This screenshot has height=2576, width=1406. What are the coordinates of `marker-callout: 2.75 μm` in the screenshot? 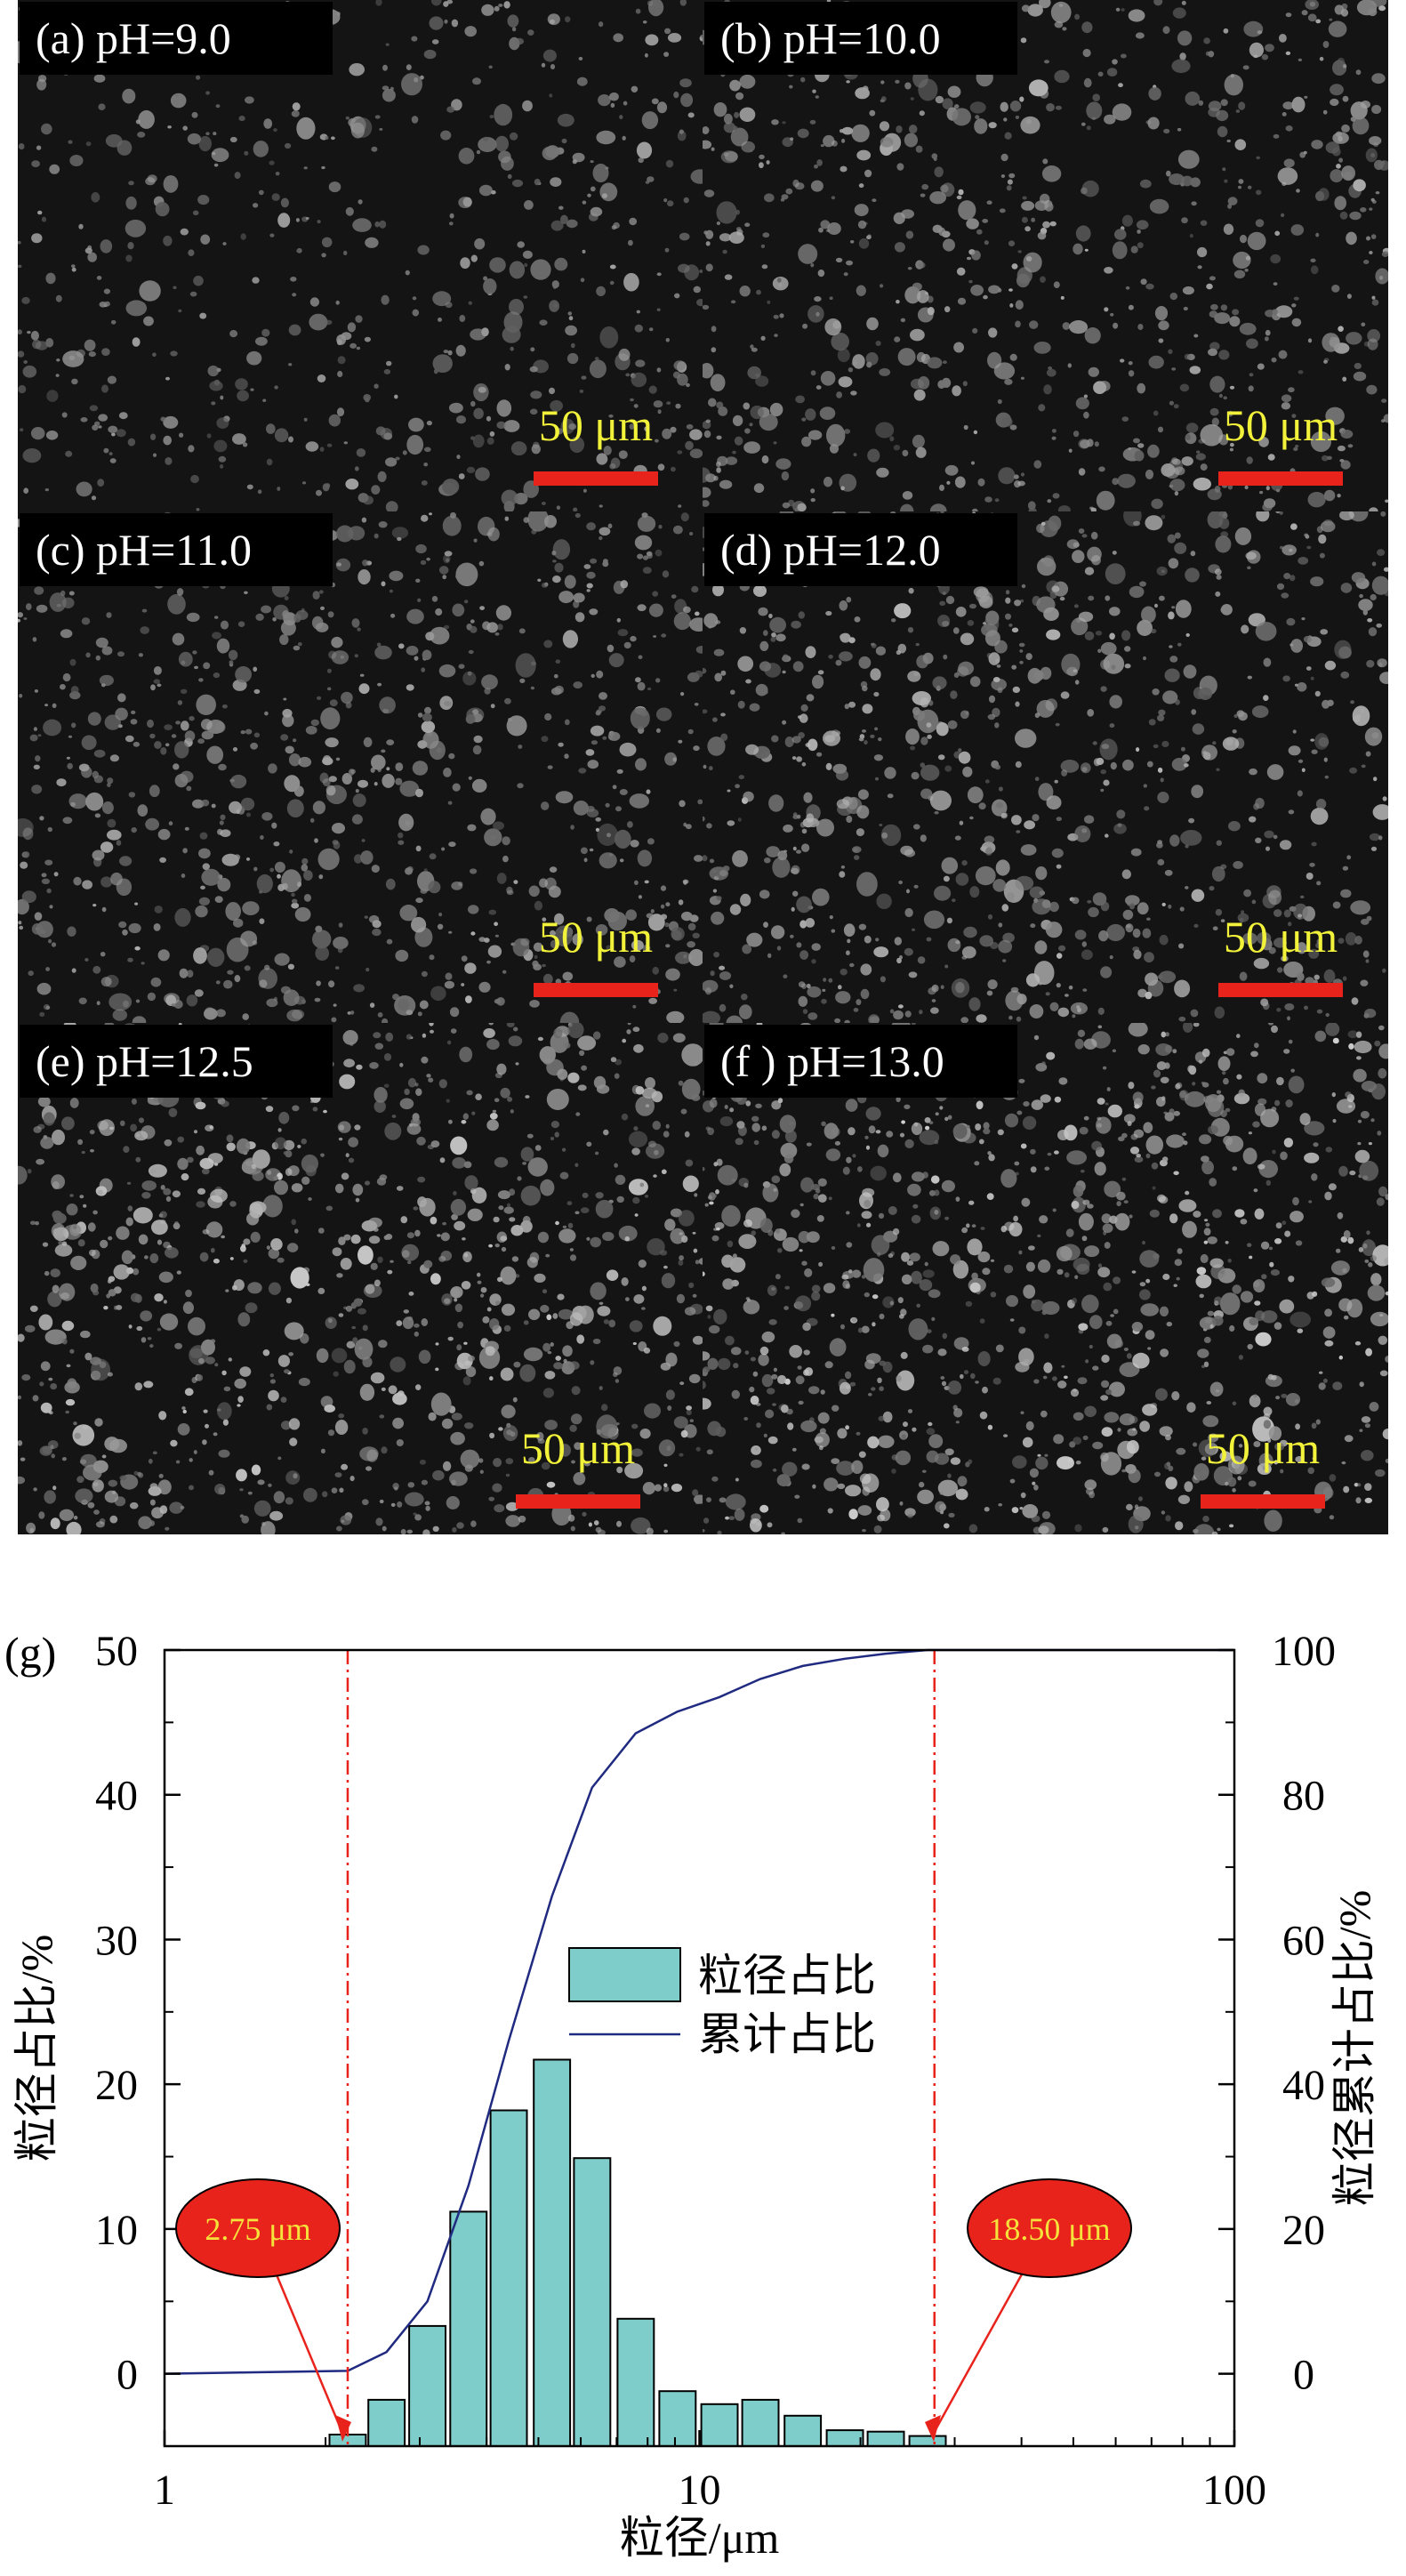 It's located at (263, 2310).